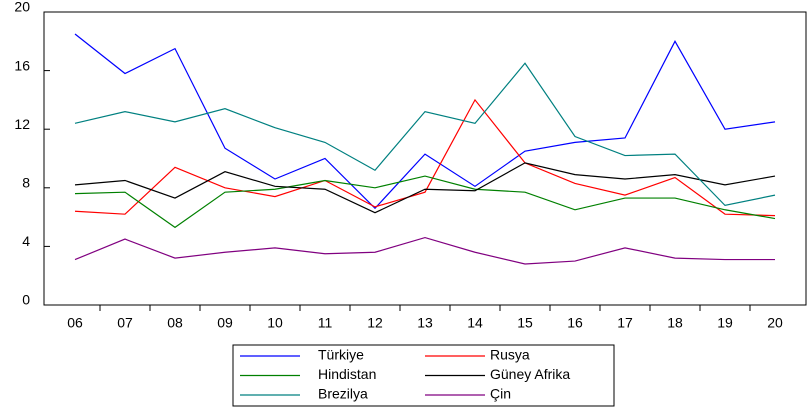  I want to click on x-tick-label: 07, so click(125, 323).